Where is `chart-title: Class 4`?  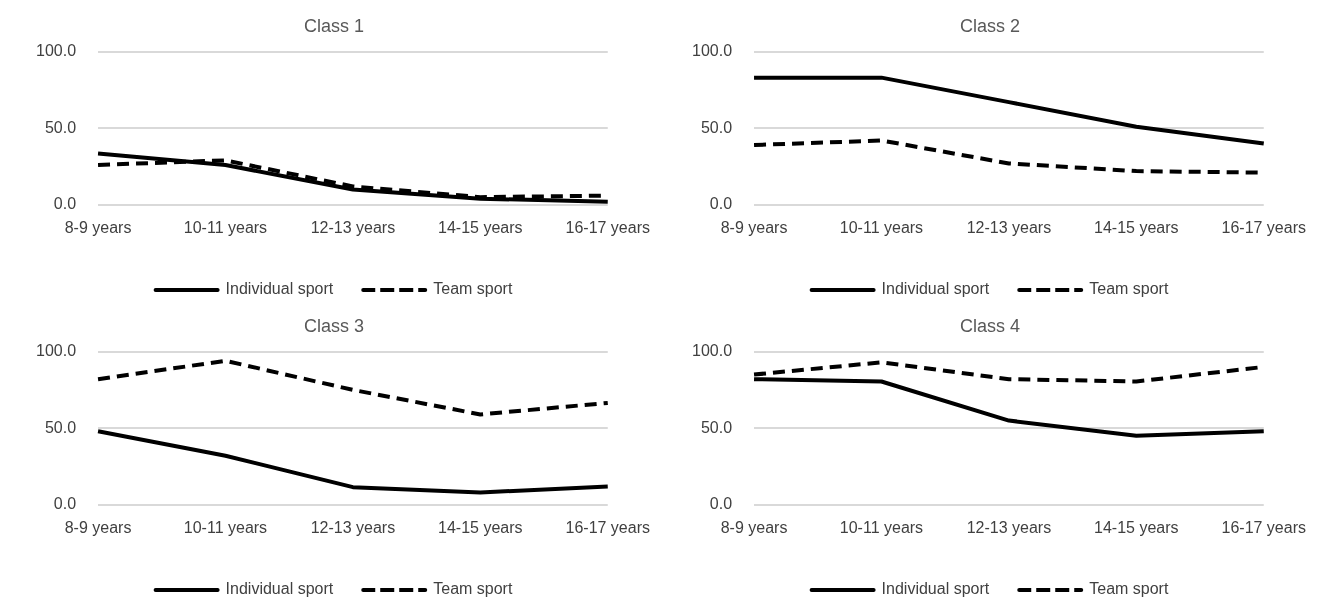
chart-title: Class 4 is located at coordinates (990, 325).